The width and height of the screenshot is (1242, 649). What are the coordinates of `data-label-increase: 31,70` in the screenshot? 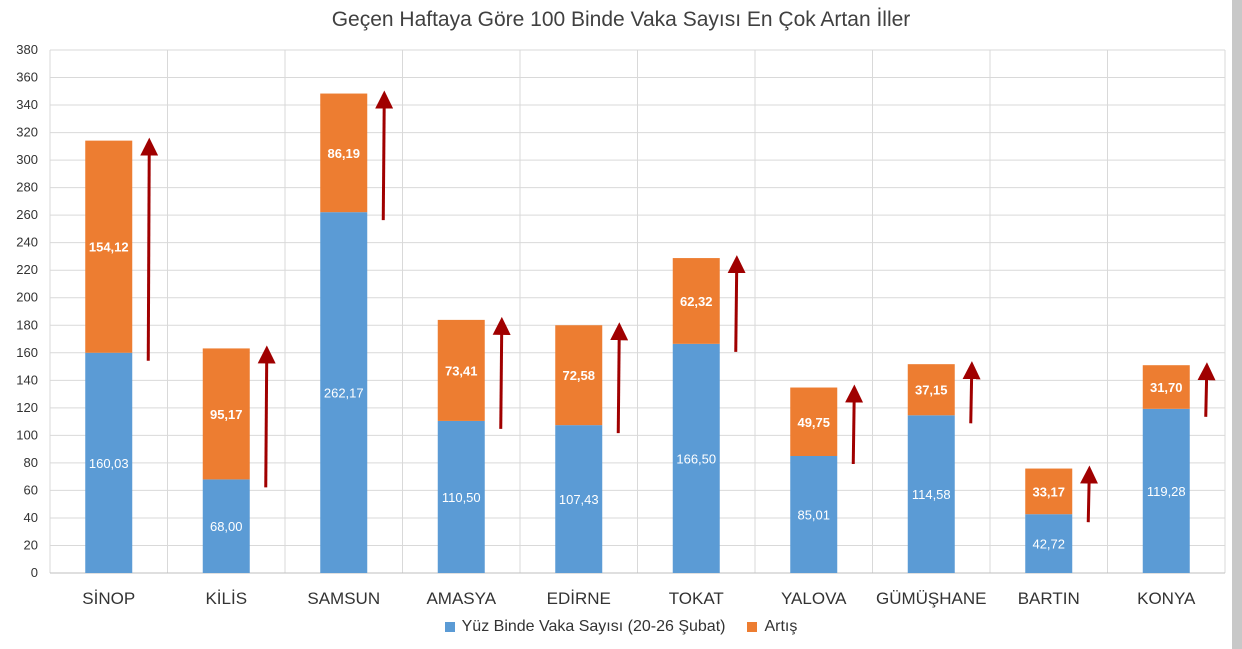 It's located at (1166, 387).